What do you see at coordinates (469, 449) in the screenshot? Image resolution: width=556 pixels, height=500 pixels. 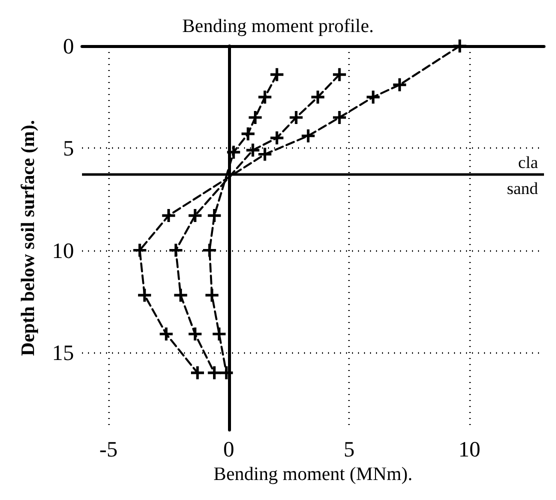 I see `x-tick-label: 10` at bounding box center [469, 449].